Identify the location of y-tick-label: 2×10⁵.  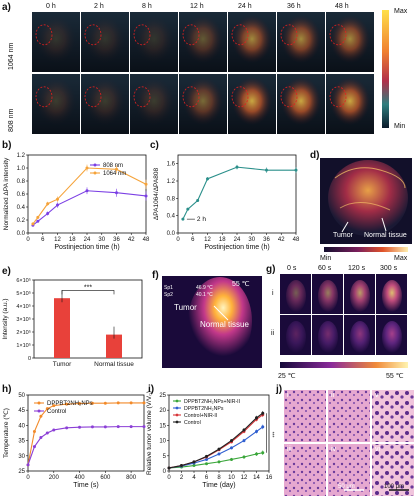
(23, 332).